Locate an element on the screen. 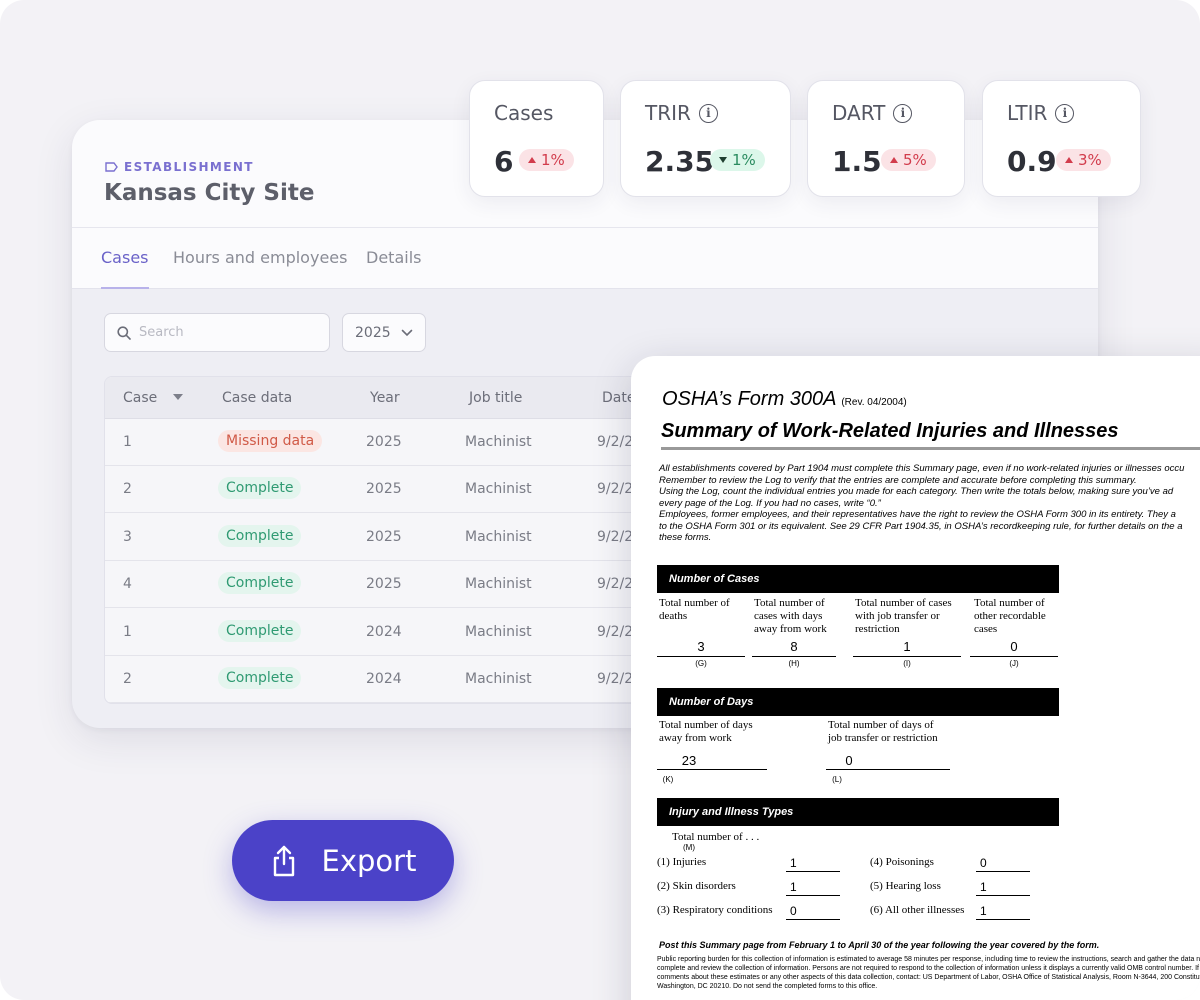 The image size is (1200, 1000). field-letter: (J) is located at coordinates (1014, 663).